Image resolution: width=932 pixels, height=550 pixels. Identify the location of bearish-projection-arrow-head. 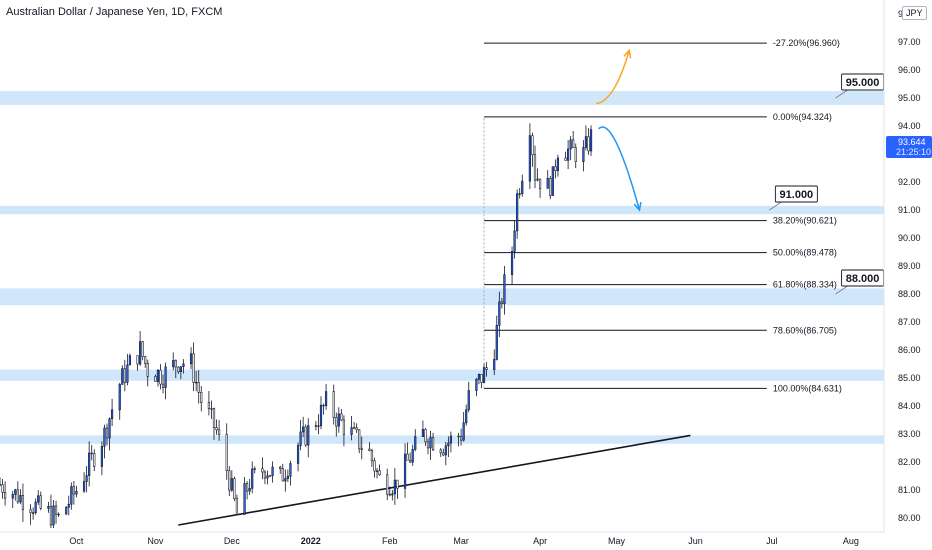
(637, 206).